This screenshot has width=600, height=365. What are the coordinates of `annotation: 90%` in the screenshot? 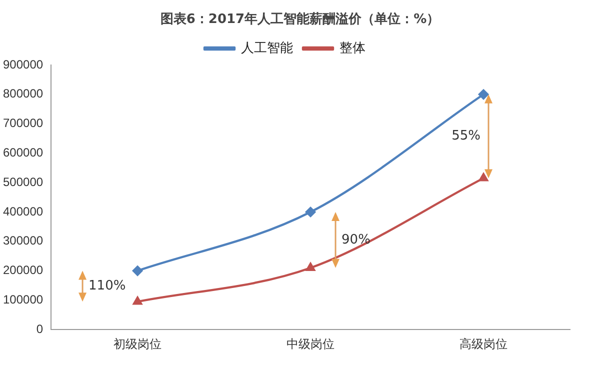 It's located at (356, 240).